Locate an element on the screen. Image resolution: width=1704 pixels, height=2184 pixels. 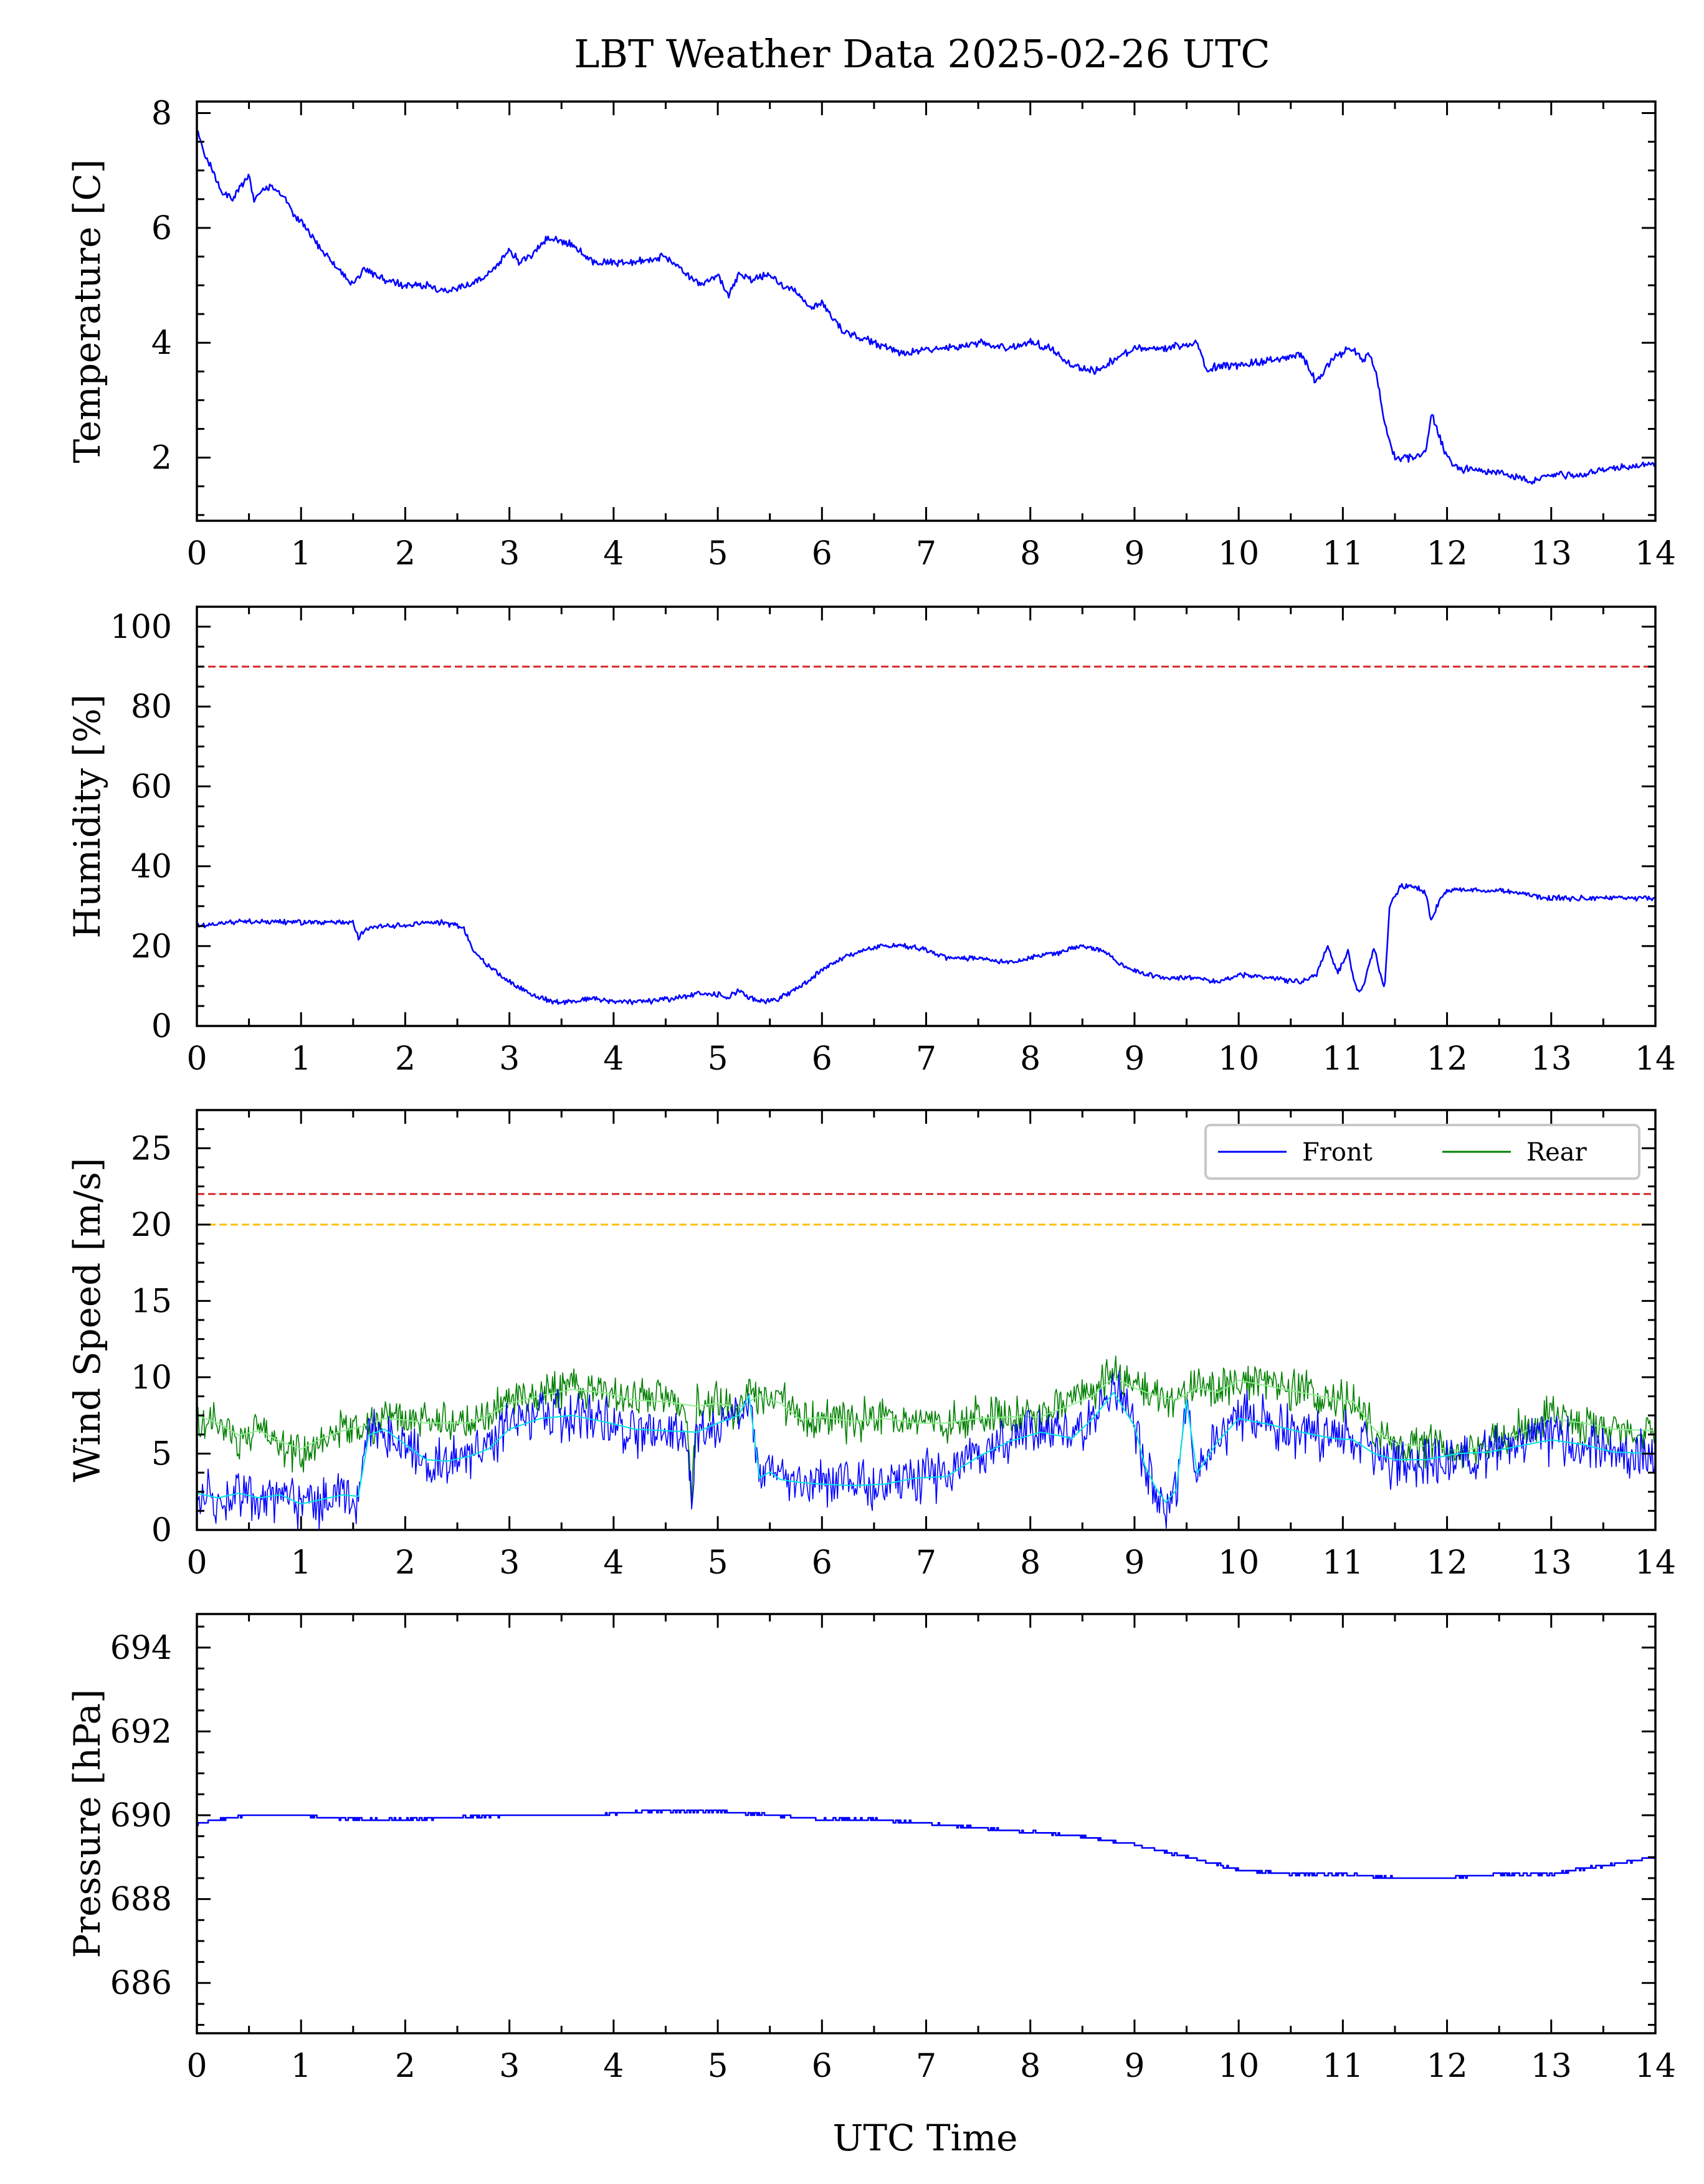
wind-speed-series-rear is located at coordinates (926, 1432).